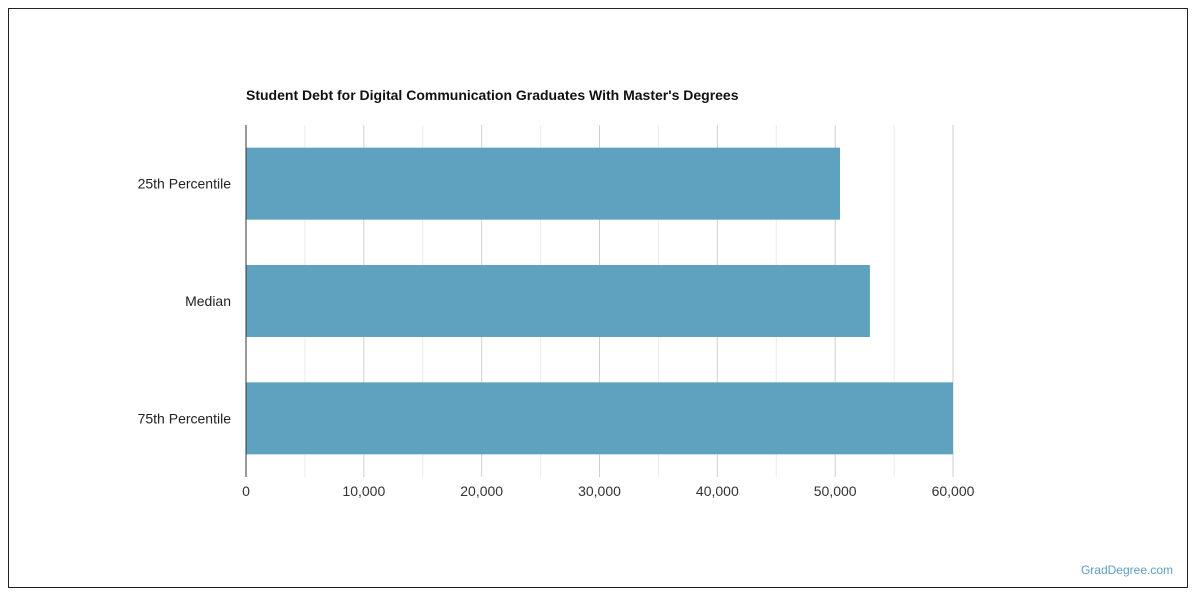 The image size is (1200, 600). I want to click on category-label: Median, so click(208, 301).